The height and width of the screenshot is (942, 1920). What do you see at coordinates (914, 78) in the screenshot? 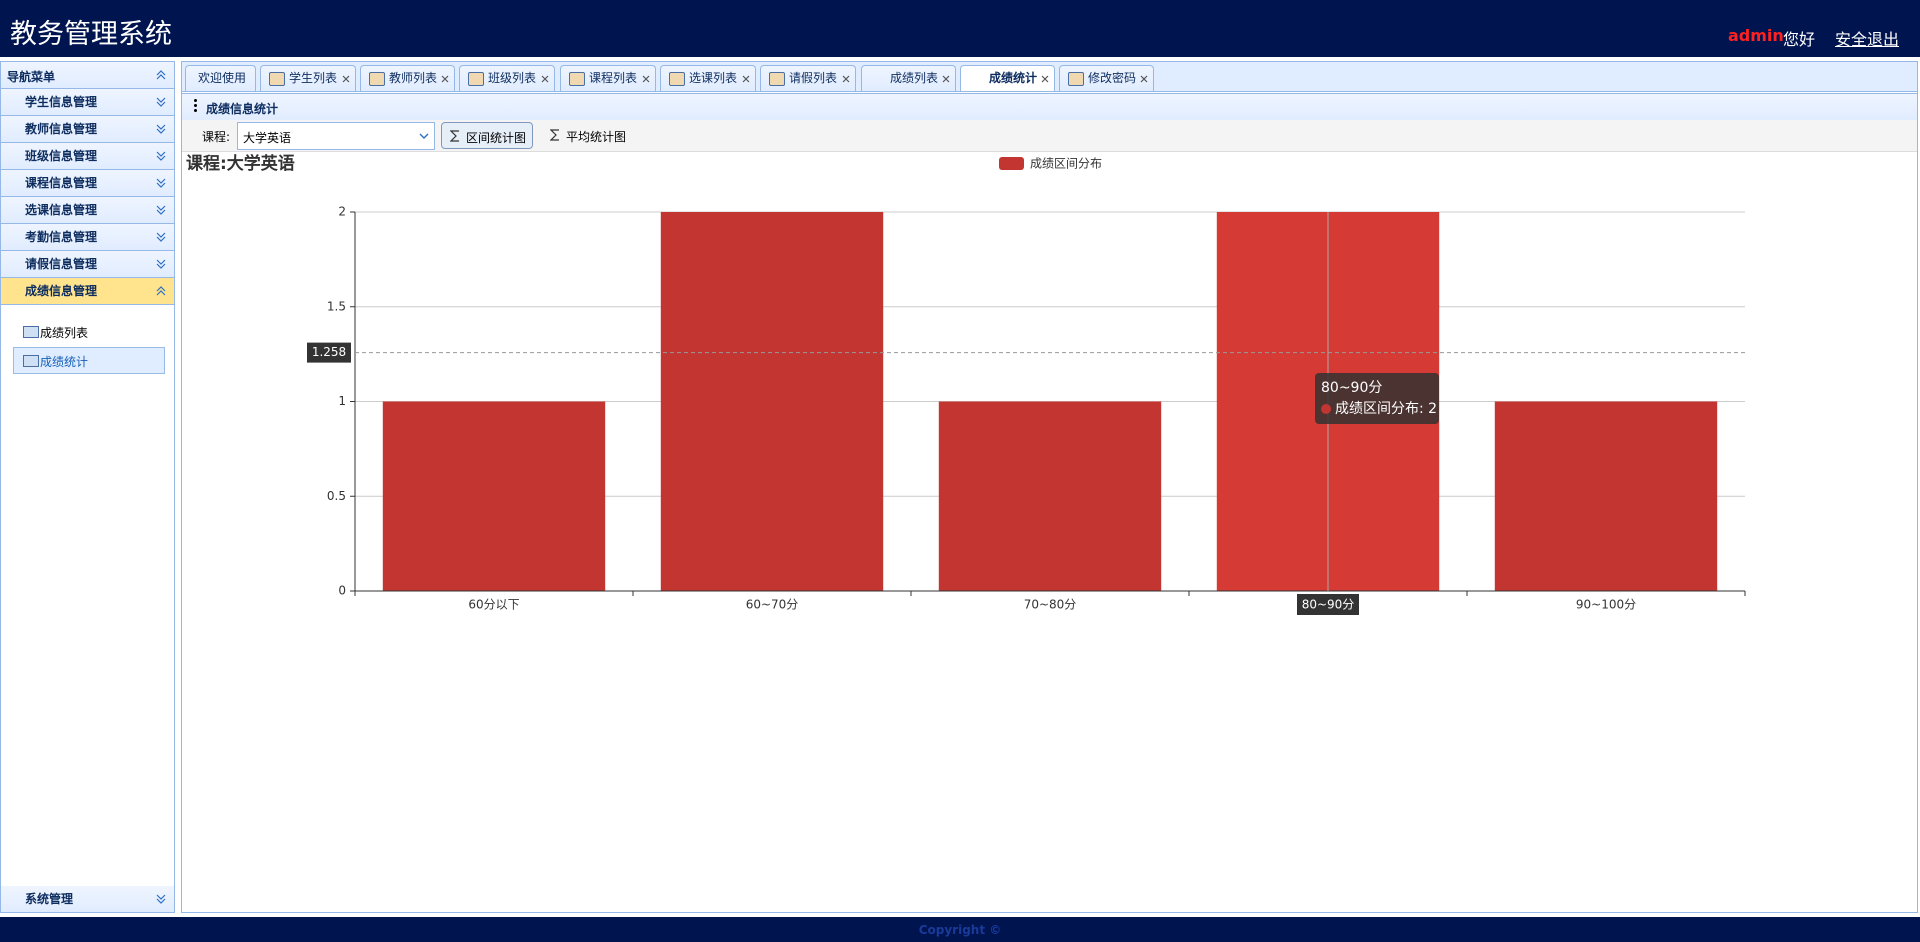
I see `tab-label: 成绩列表` at bounding box center [914, 78].